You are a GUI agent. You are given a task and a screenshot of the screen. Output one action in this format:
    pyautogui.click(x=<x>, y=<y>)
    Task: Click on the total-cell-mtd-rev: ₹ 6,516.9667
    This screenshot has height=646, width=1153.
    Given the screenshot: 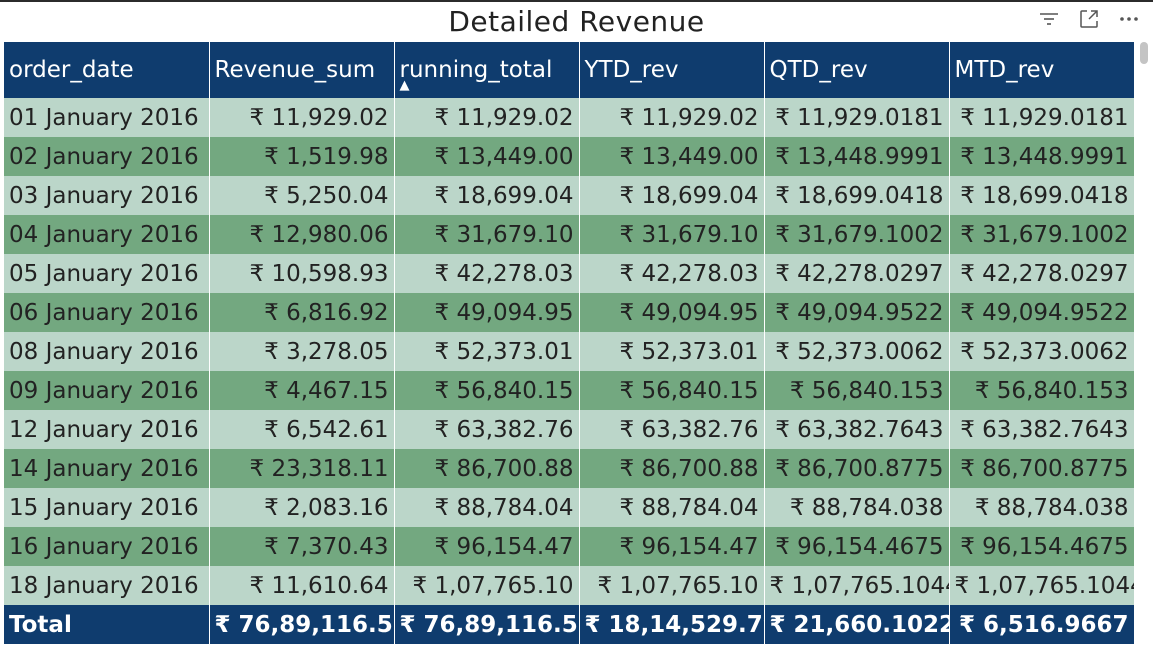 What is the action you would take?
    pyautogui.click(x=1041, y=624)
    